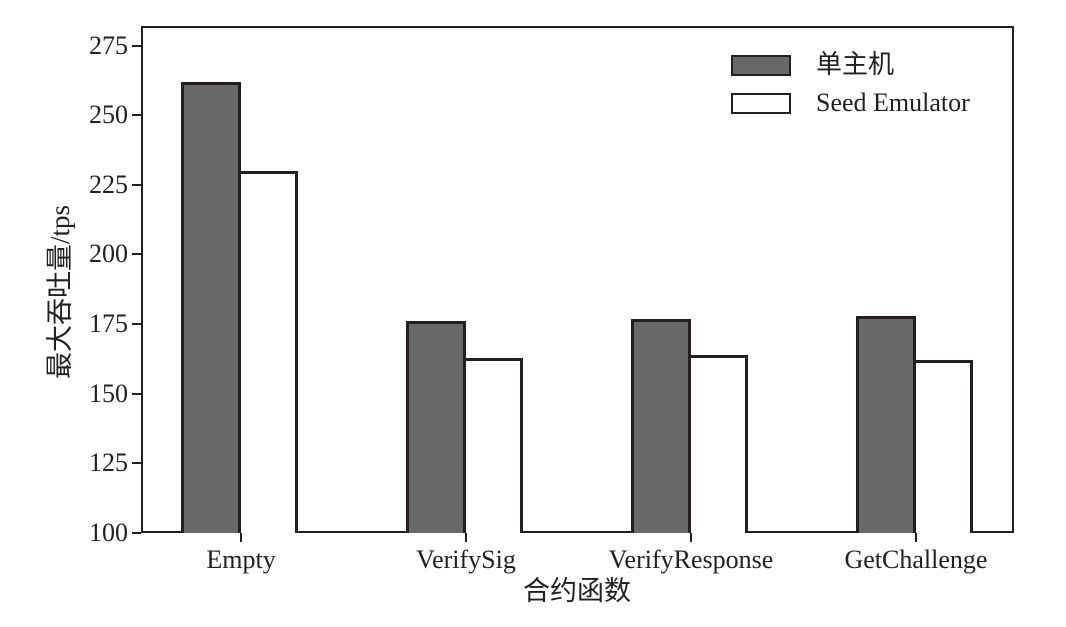 The height and width of the screenshot is (627, 1066). I want to click on y-tick-label: 100, so click(108, 532).